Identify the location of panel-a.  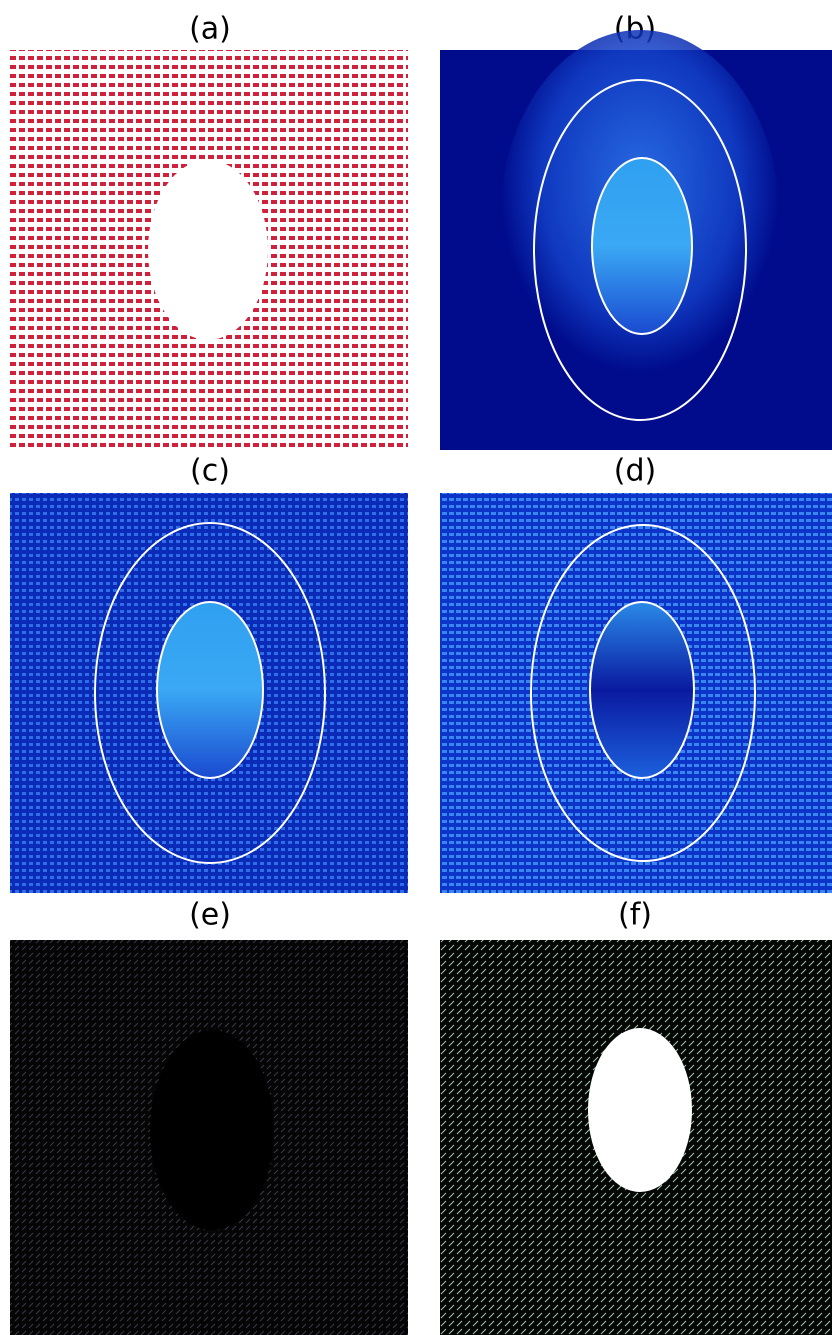
(209, 250).